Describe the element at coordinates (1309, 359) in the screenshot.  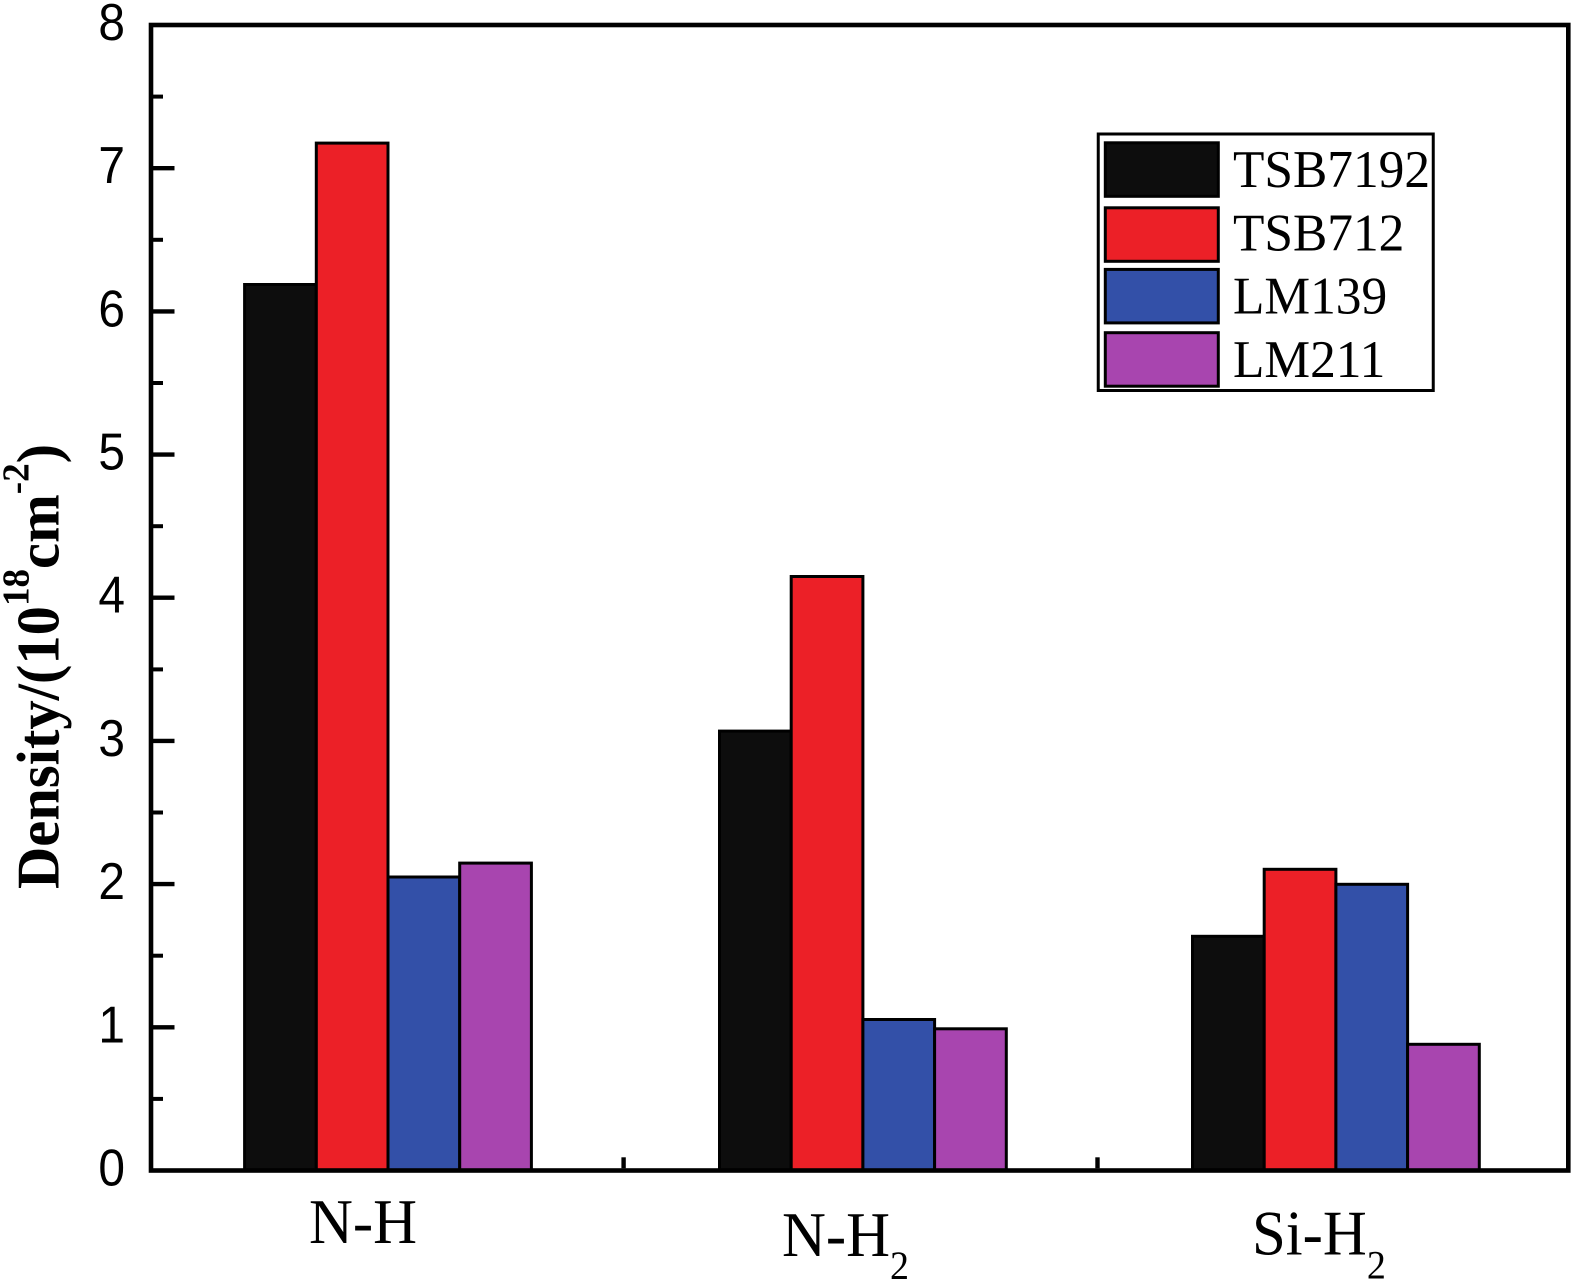
I see `svg-text: LM211` at that location.